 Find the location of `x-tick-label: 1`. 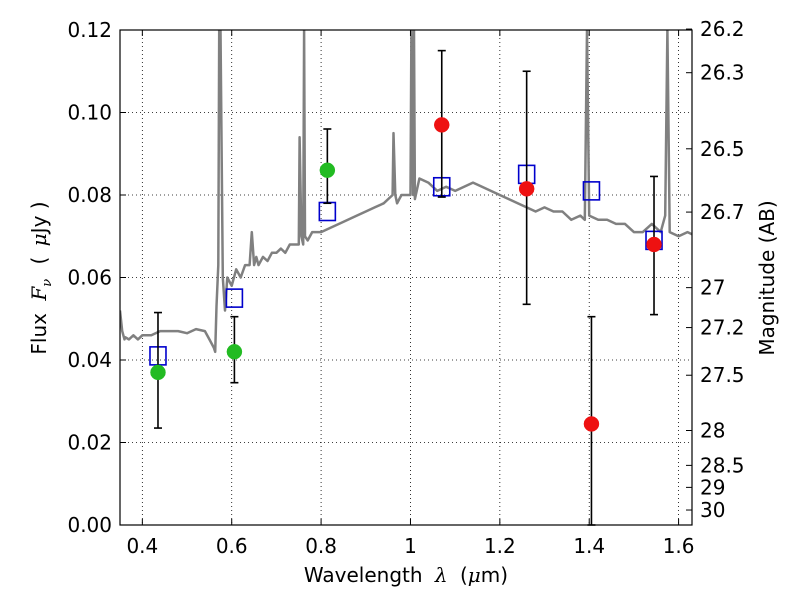

x-tick-label: 1 is located at coordinates (410, 546).